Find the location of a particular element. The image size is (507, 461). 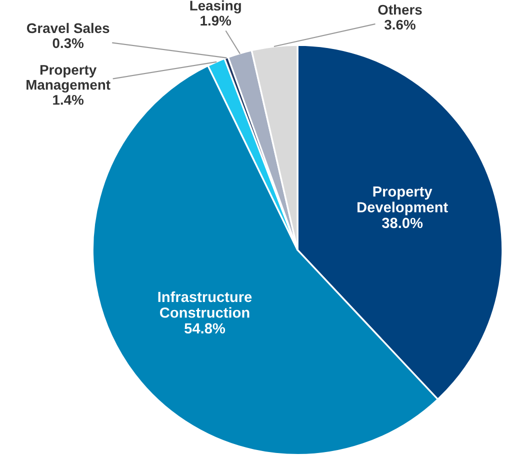

slice-label: Gravel Sales is located at coordinates (68, 28).